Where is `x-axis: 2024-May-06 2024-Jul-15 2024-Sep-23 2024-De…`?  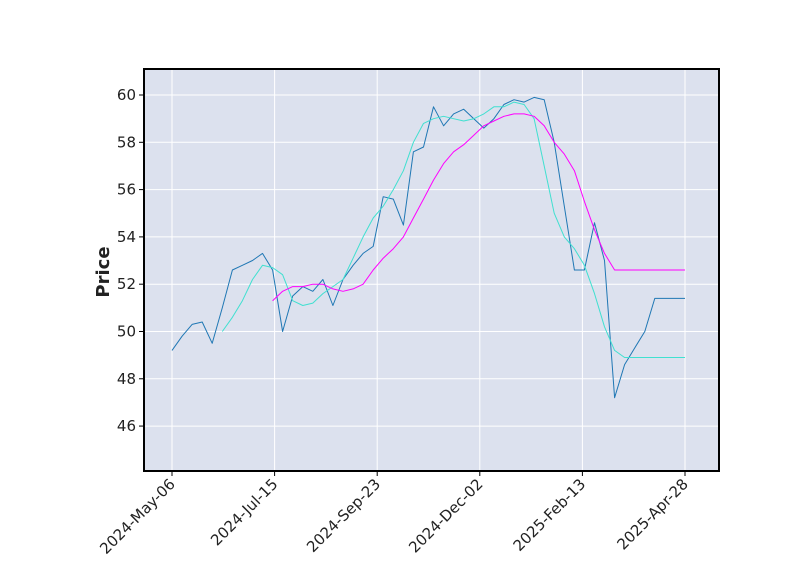 x-axis: 2024-May-06 2024-Jul-15 2024-Sep-23 2024-De… is located at coordinates (394, 514).